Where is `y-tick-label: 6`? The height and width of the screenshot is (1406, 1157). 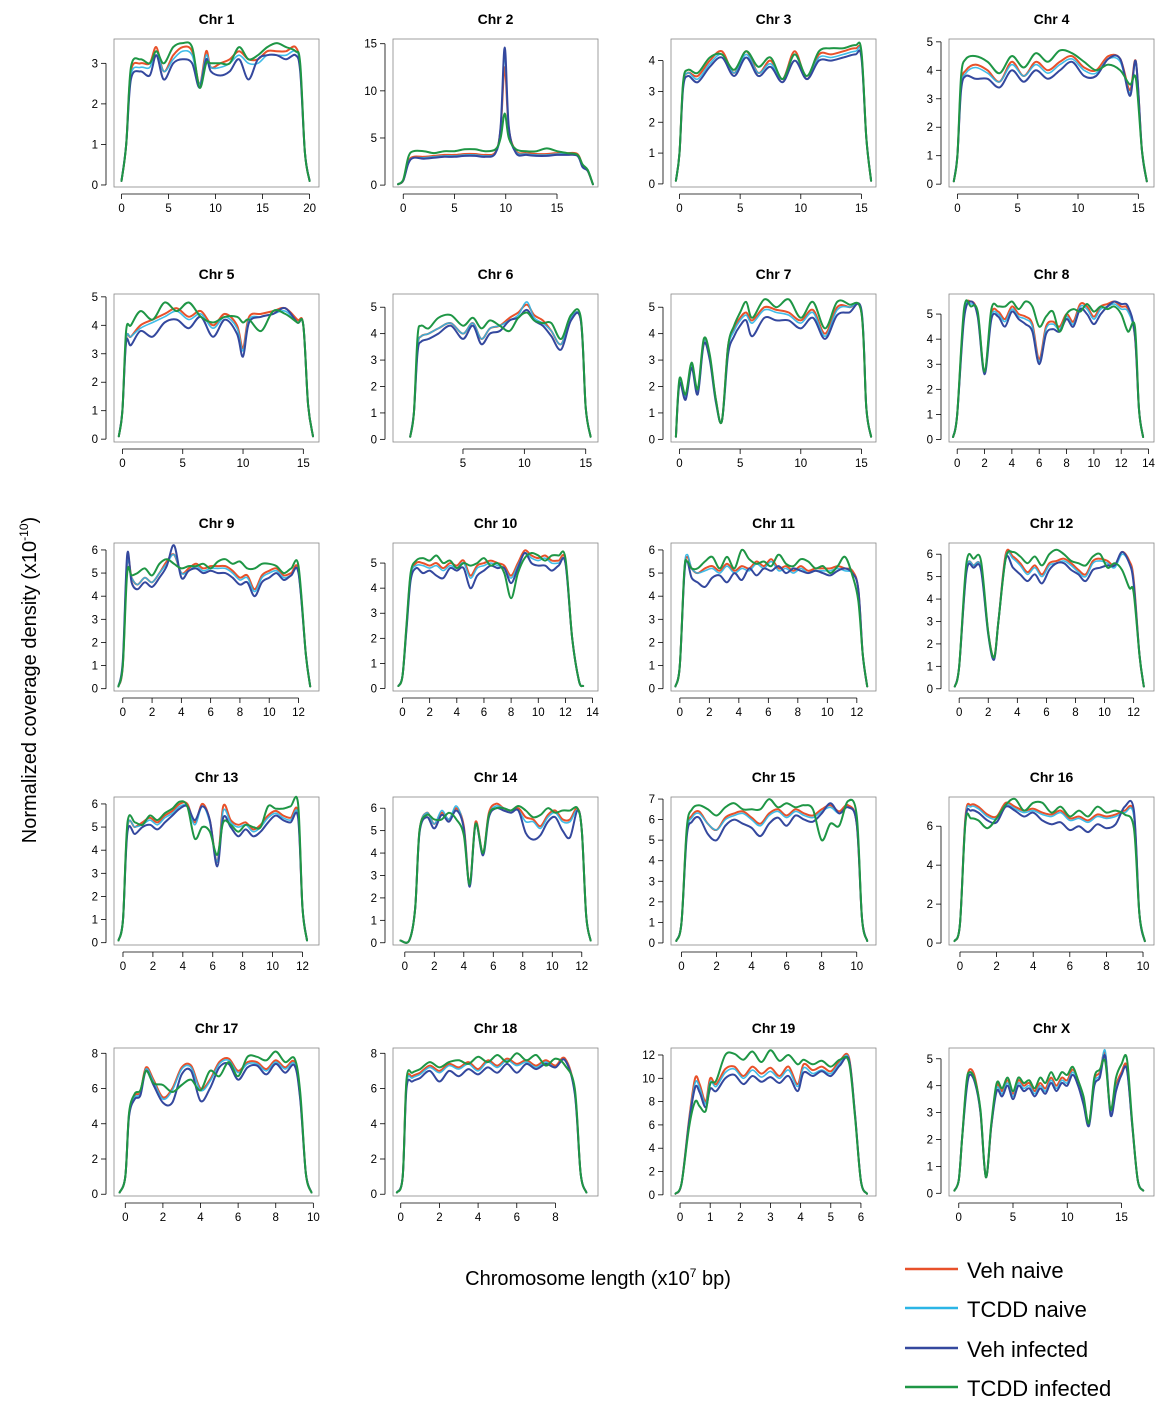
y-tick-label: 6 is located at coordinates (652, 821).